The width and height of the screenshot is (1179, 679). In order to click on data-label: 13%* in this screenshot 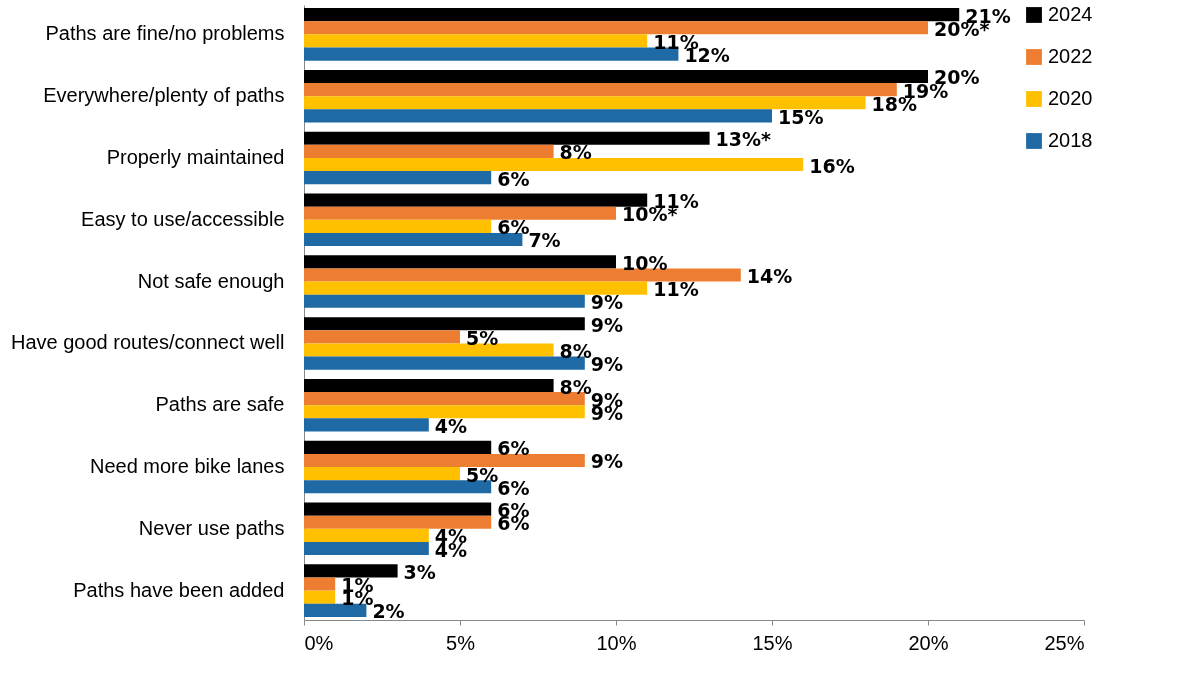, I will do `click(743, 139)`.